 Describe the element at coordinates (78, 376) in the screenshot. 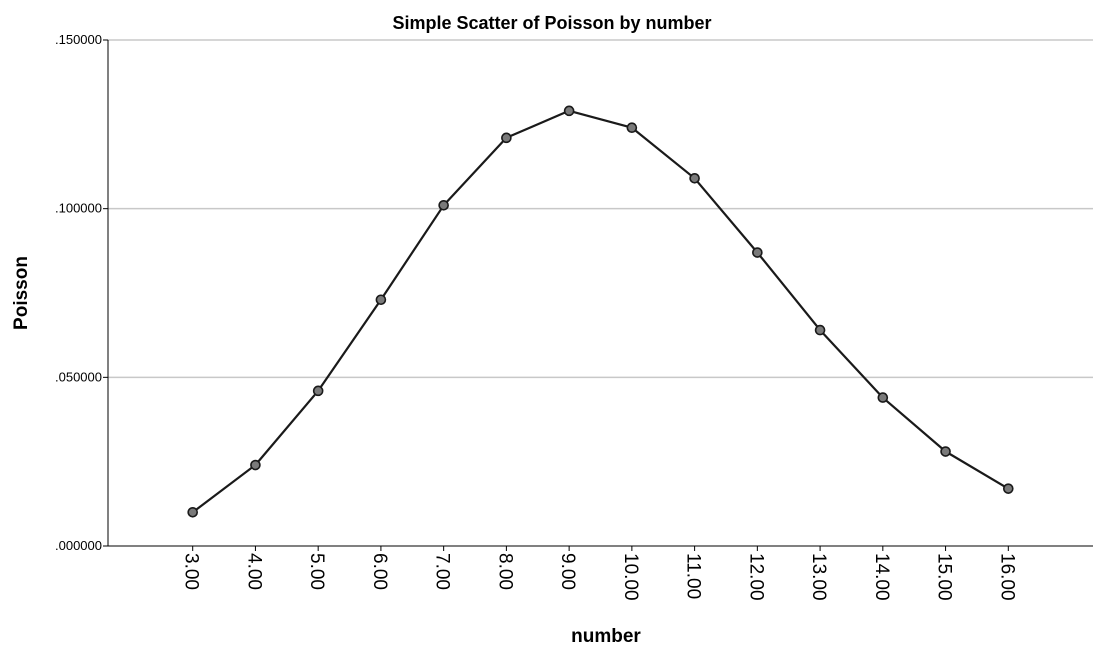

I see `y-tick-label: .050000` at that location.